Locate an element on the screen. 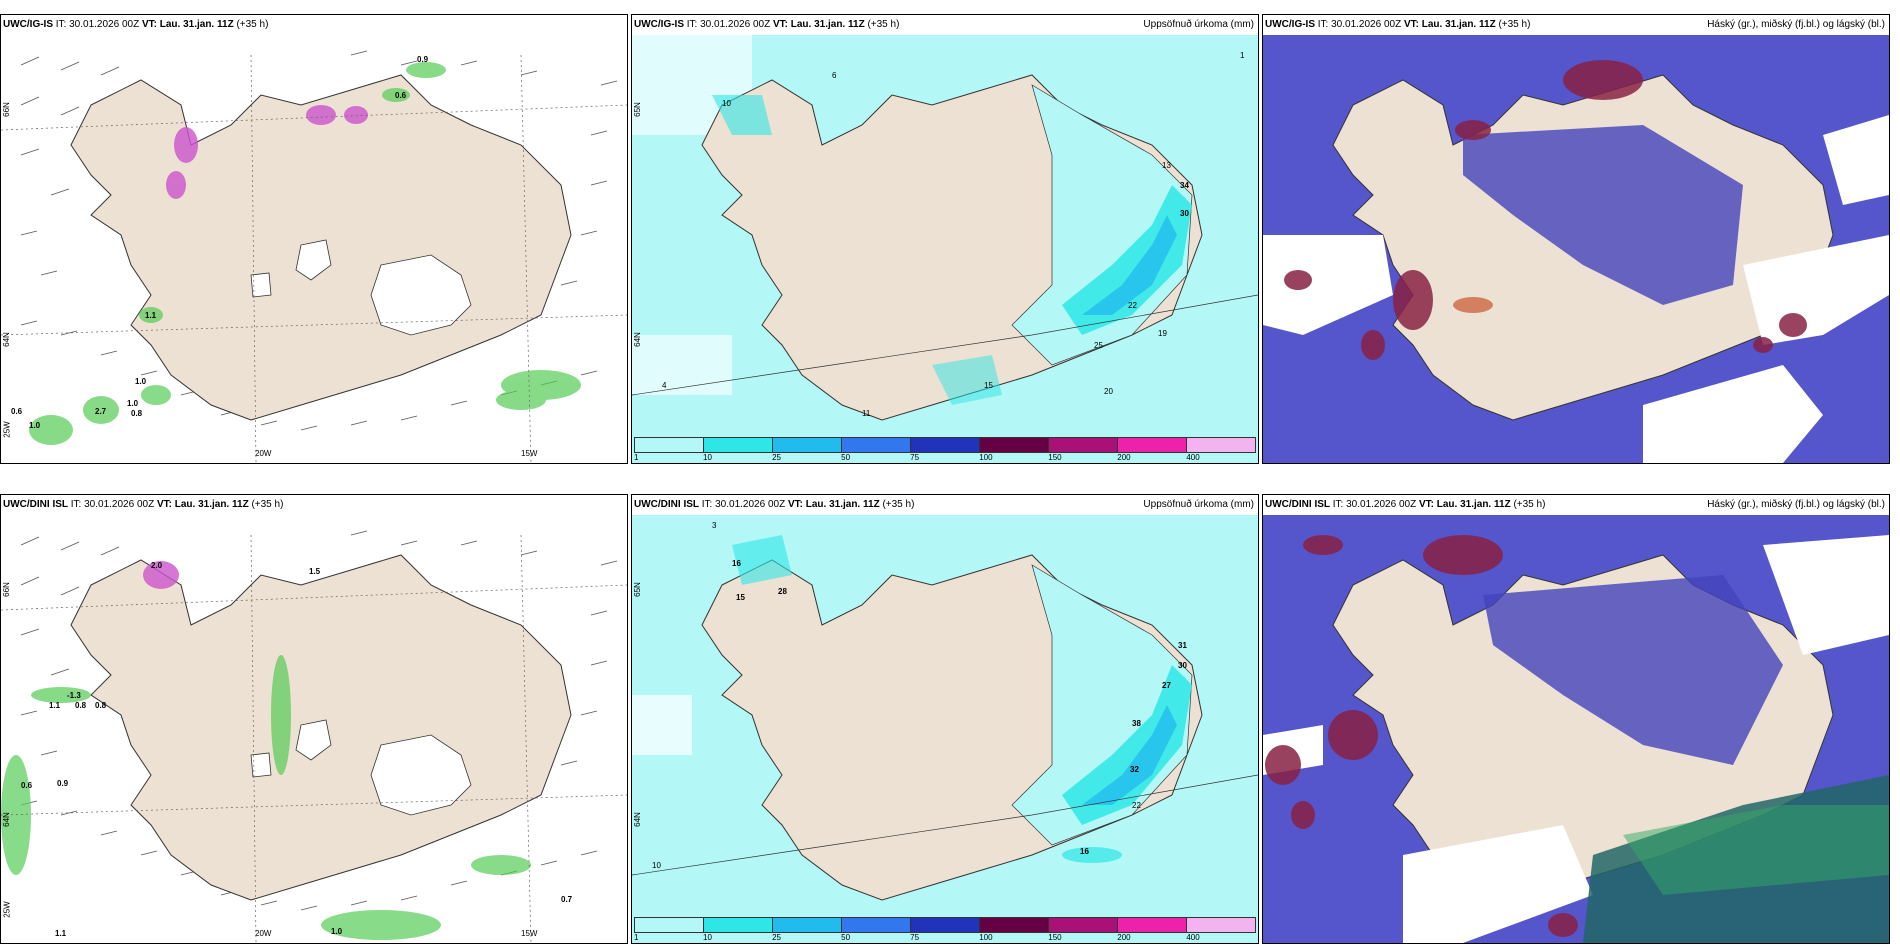 This screenshot has height=950, width=1900. data-value: 0.9 is located at coordinates (423, 59).